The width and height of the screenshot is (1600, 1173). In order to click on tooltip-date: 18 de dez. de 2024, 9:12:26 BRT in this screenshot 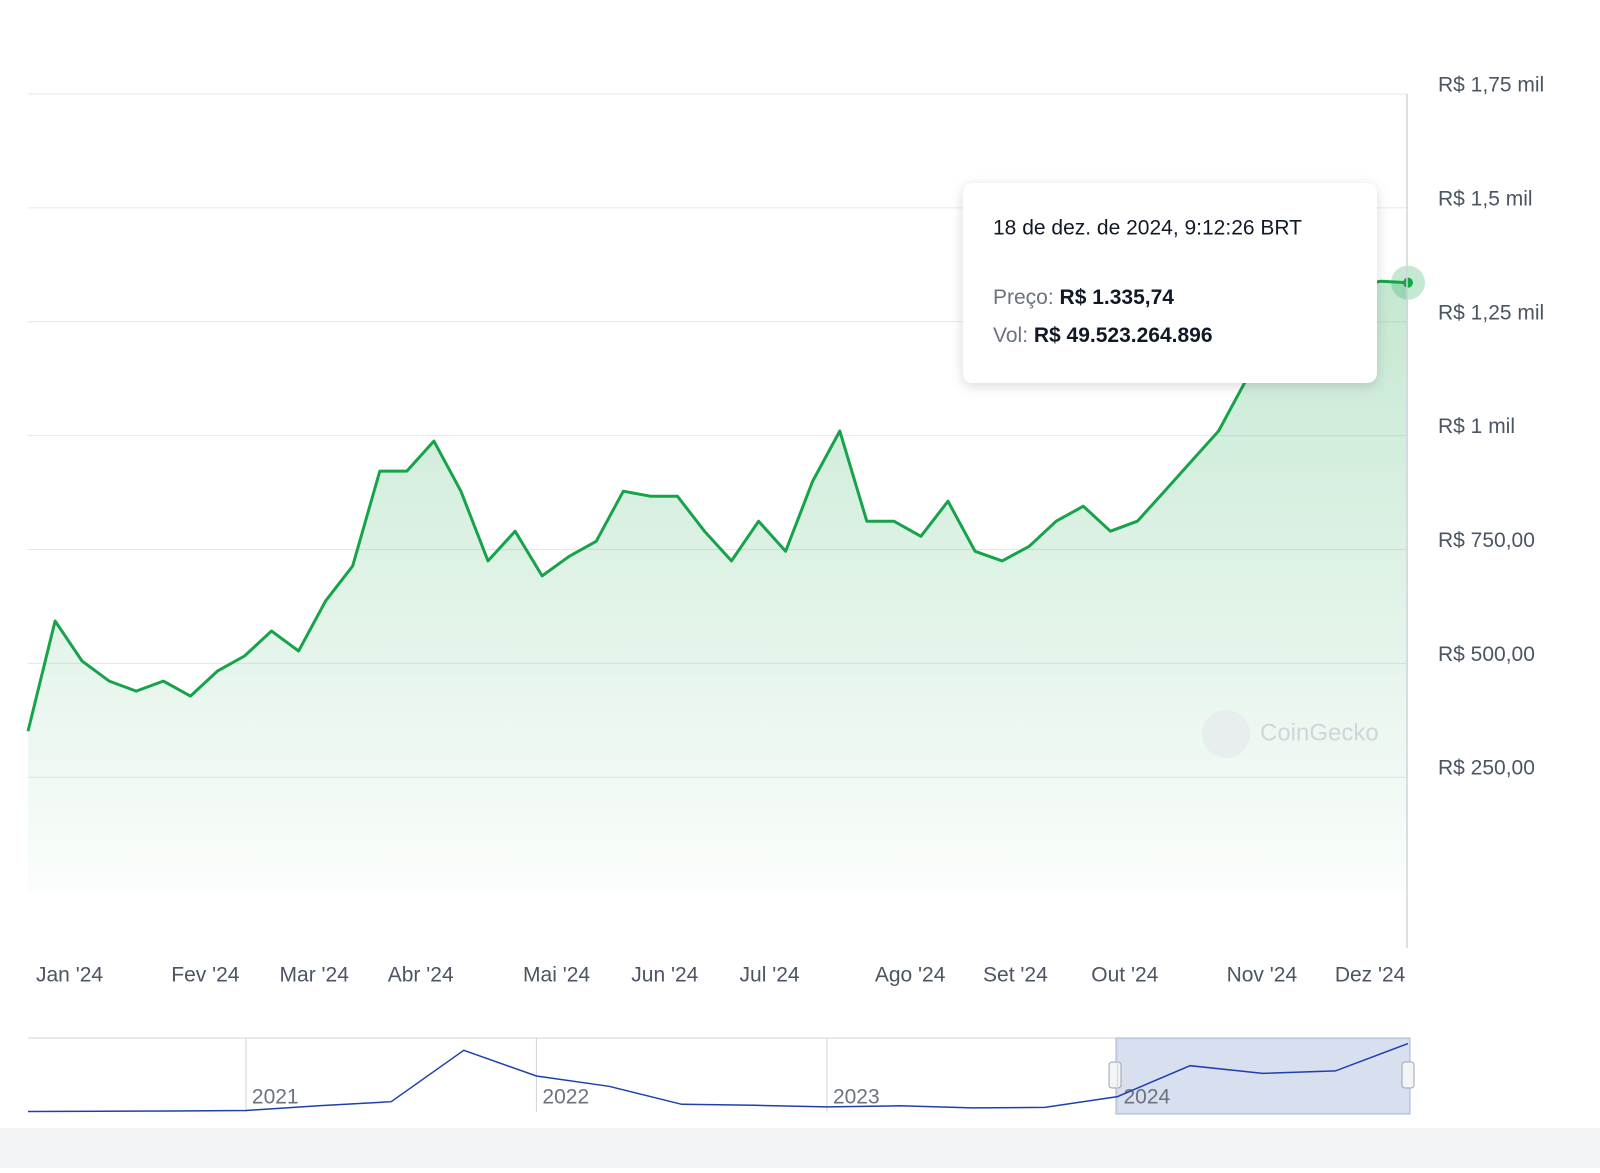, I will do `click(1147, 228)`.